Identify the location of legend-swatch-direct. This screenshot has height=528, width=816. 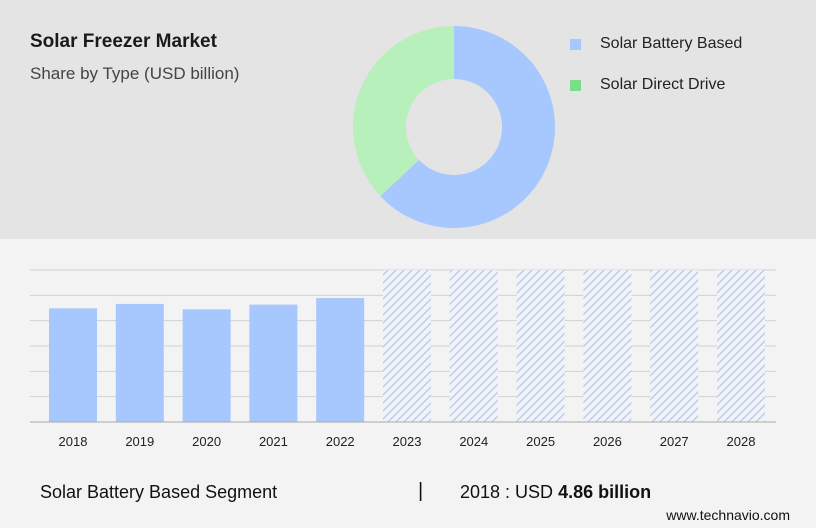
(575, 85).